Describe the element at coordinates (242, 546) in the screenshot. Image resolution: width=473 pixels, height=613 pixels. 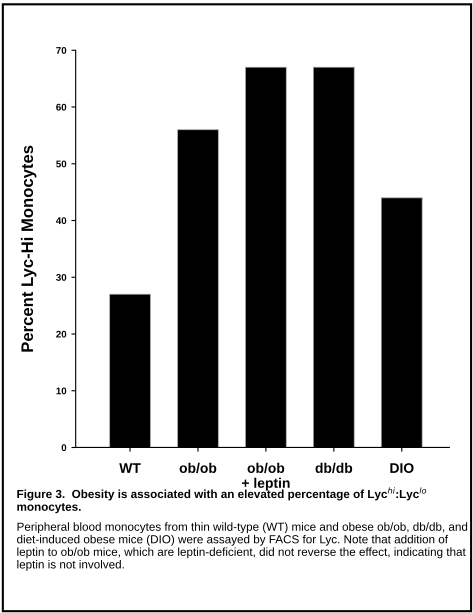
I see `text: Peripheral blood monocytes from thin wild-type (WT) mice and obese ob/ob, db/db, and diet-induced obese mice (DIO) were assayed by FACS for Lyc. Note that addition of leptin to ob/ob mice, which are leptin-deficient, did not reverse the effect, indicating that leptin is not involved.` at that location.